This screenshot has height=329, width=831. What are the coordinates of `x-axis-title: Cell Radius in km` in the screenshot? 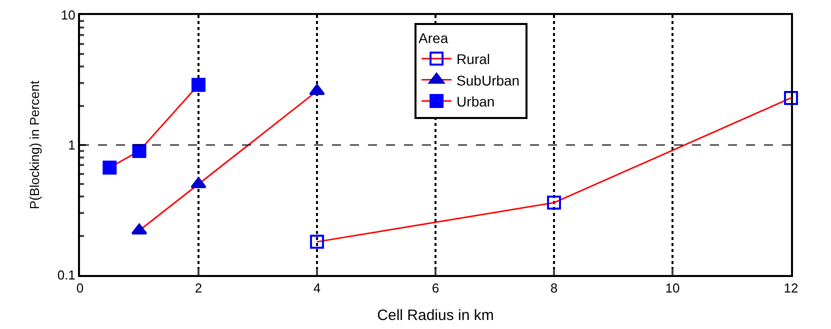 It's located at (435, 315).